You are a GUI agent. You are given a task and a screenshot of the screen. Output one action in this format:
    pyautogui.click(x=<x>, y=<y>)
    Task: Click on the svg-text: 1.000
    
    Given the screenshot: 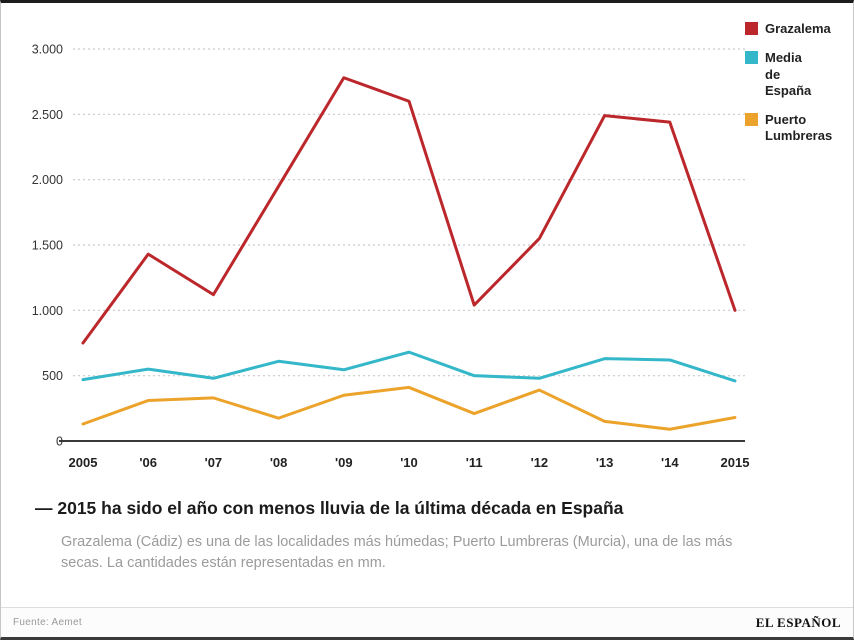 What is the action you would take?
    pyautogui.click(x=47, y=311)
    